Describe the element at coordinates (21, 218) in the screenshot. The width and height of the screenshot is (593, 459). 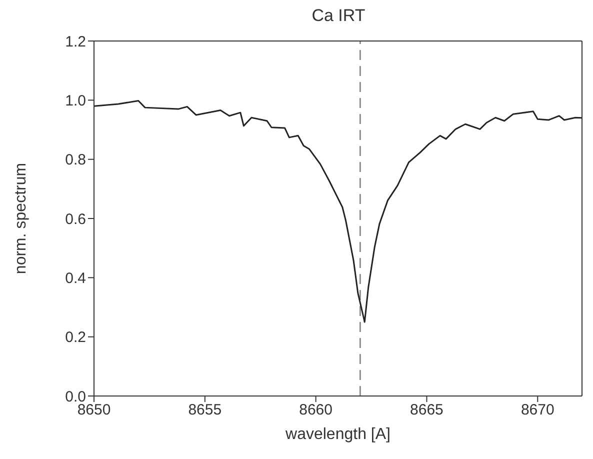
I see `y-axis-title: norm. spectrum` at that location.